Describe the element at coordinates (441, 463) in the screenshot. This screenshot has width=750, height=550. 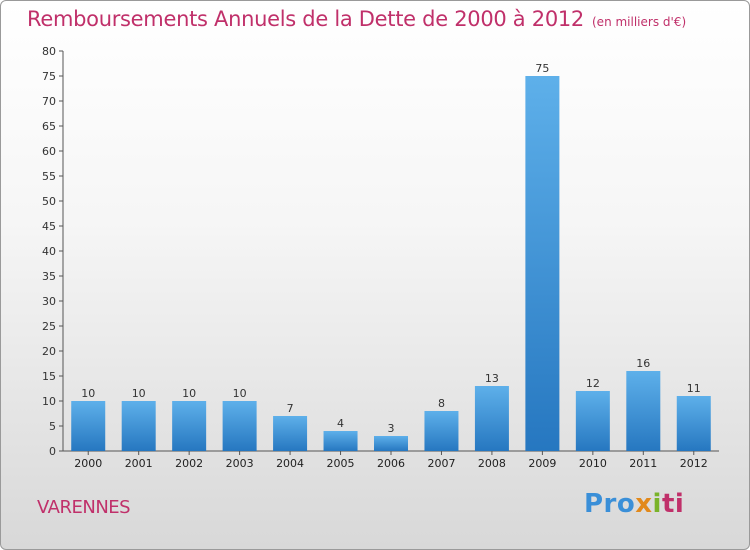
I see `x-tick-label: 2007` at that location.